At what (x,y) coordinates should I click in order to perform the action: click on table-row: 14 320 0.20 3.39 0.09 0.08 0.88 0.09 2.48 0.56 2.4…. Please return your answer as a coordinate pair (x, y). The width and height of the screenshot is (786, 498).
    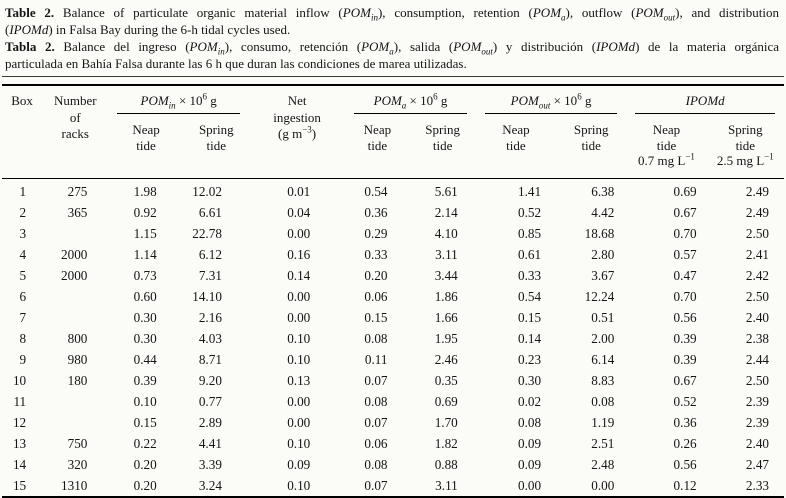
    Looking at the image, I should click on (393, 464).